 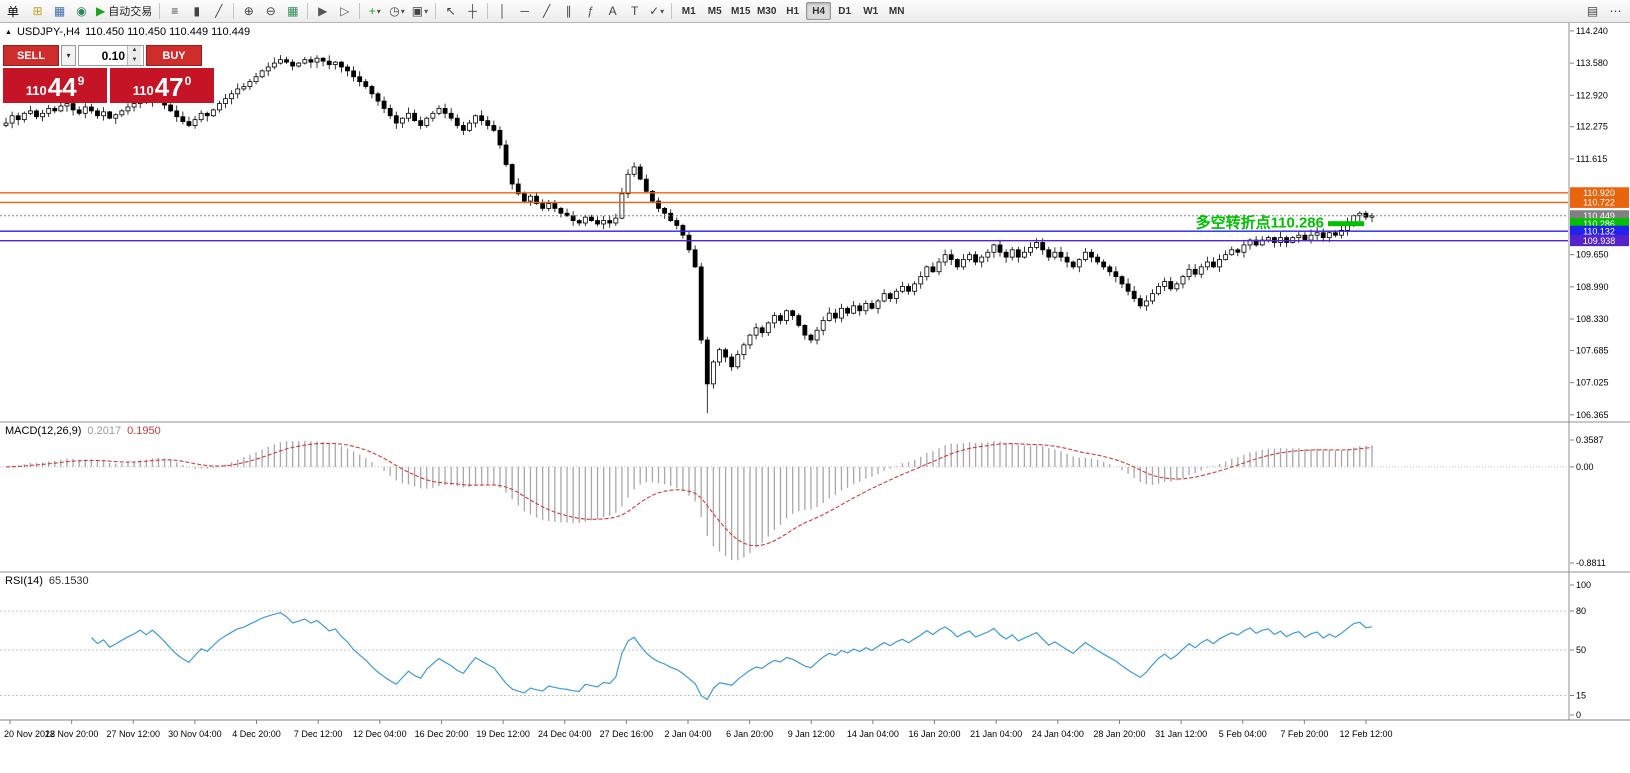 I want to click on auto-scroll-button: ▶, so click(x=322, y=11).